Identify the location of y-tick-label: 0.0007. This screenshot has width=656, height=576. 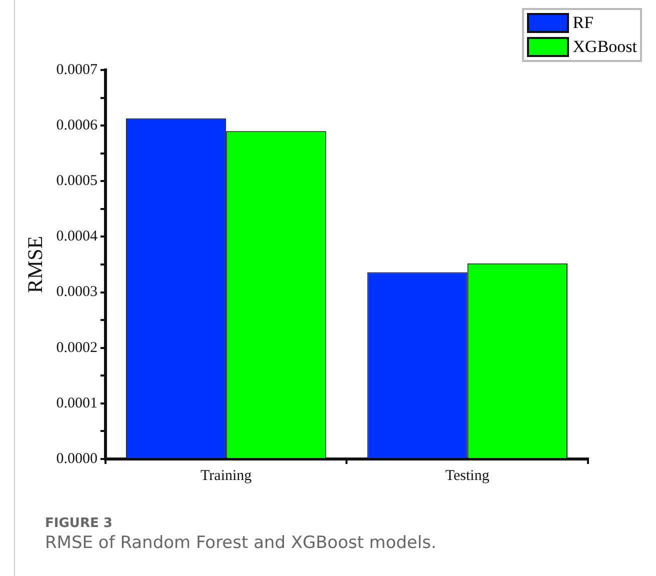
(77, 70).